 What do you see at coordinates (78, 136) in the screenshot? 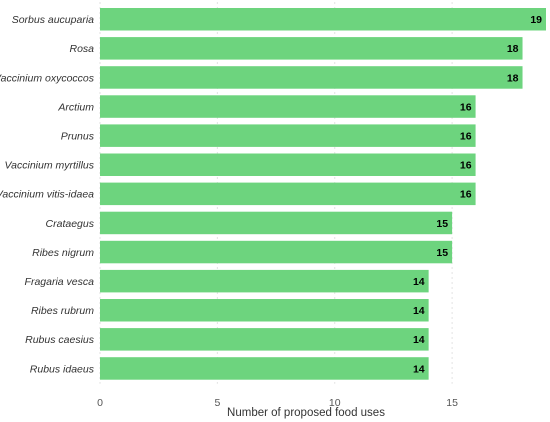
I see `category-label: Prunus` at bounding box center [78, 136].